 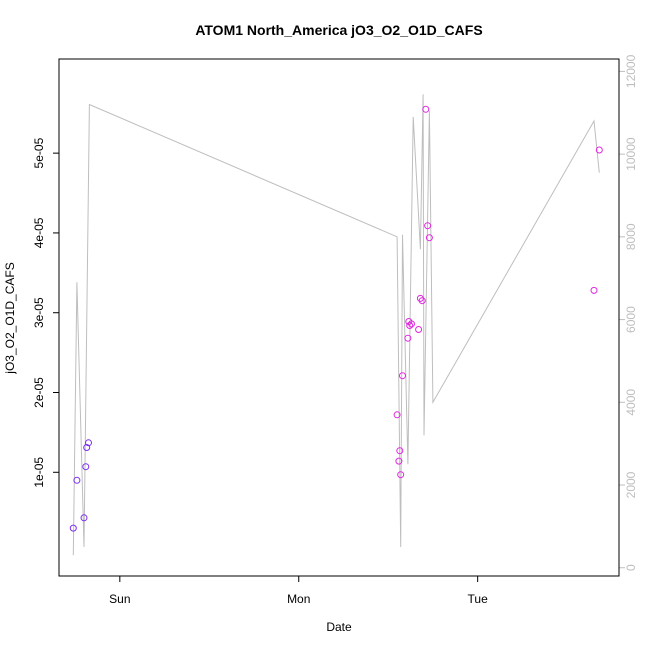 I want to click on y2-tick-label: 8000, so click(x=631, y=236).